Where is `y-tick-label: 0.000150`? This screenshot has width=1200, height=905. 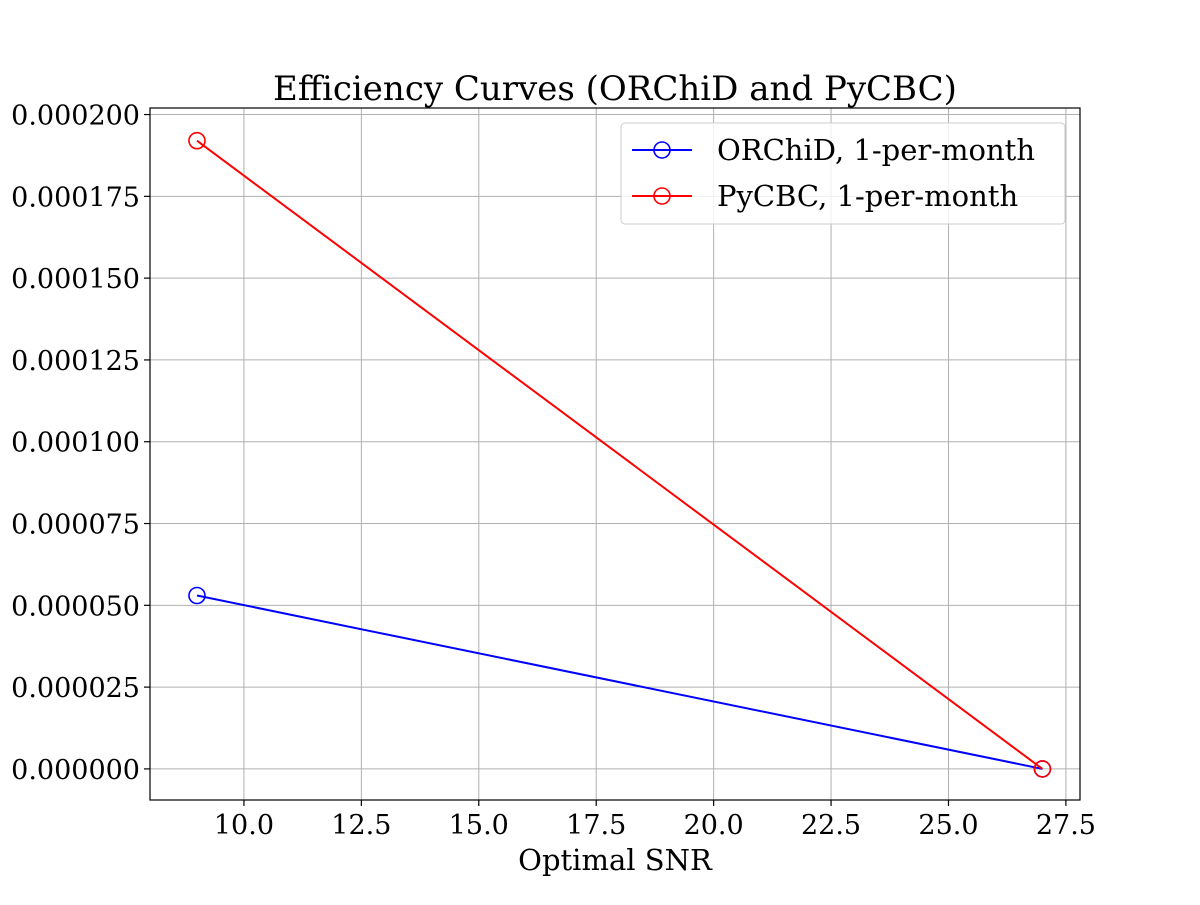
y-tick-label: 0.000150 is located at coordinates (75, 279).